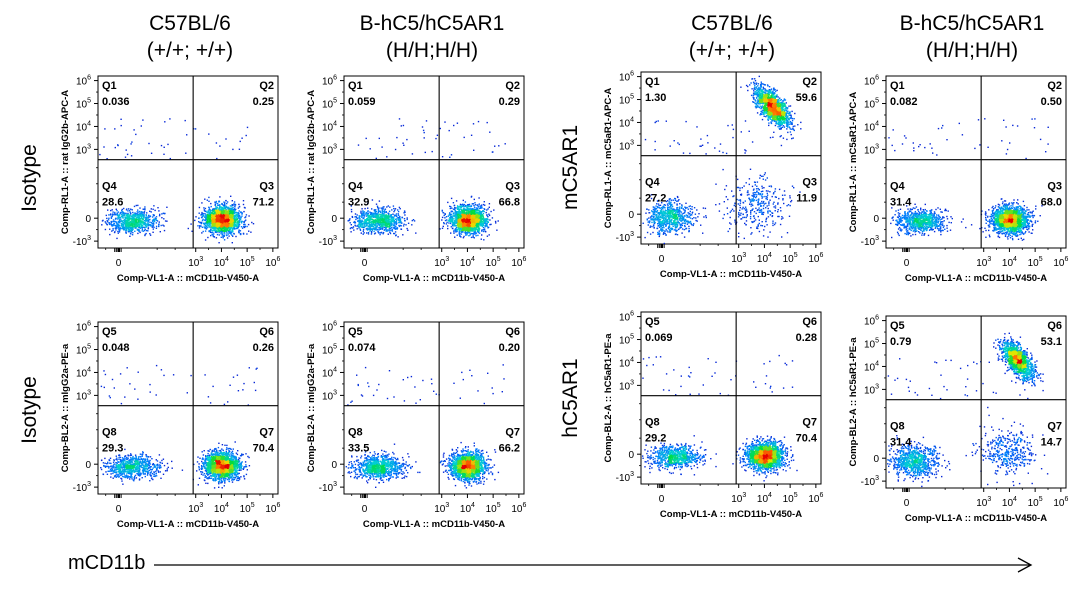  I want to click on y-tick-exponent: 3, so click(89, 238).